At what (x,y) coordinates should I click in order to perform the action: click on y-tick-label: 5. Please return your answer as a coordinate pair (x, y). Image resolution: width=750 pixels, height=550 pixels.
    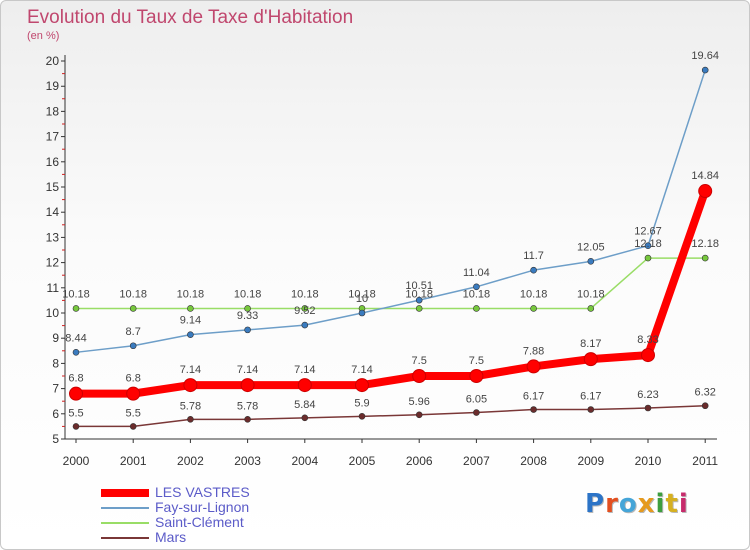
    Looking at the image, I should click on (55, 439).